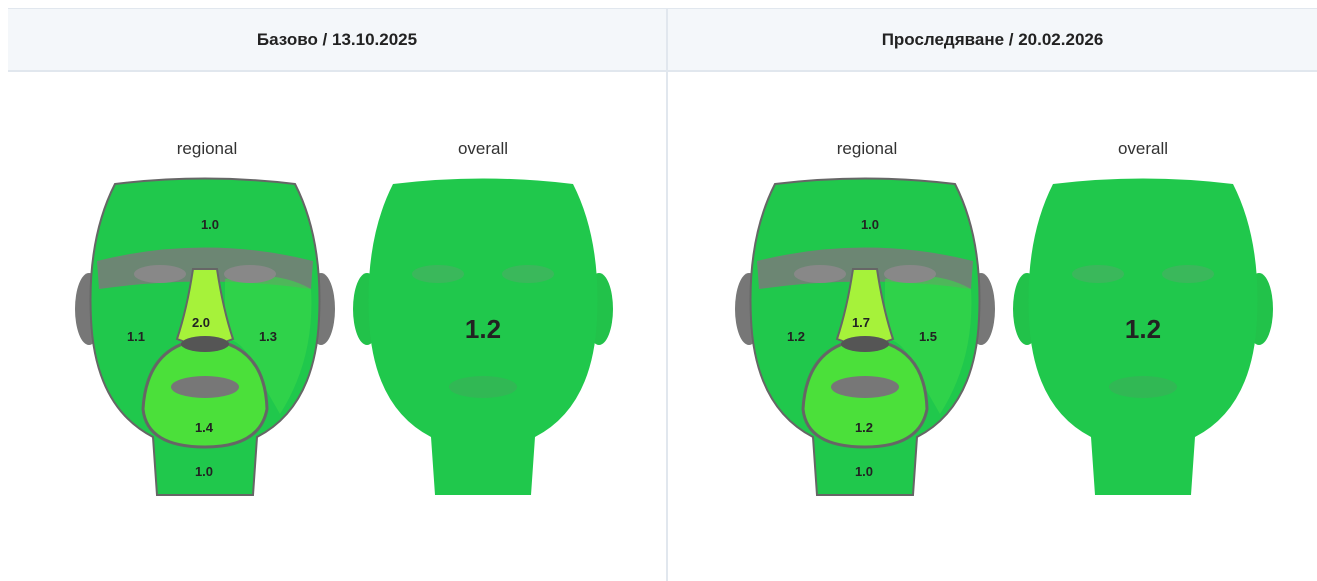  Describe the element at coordinates (928, 336) in the screenshot. I see `region-score: 1.5` at that location.